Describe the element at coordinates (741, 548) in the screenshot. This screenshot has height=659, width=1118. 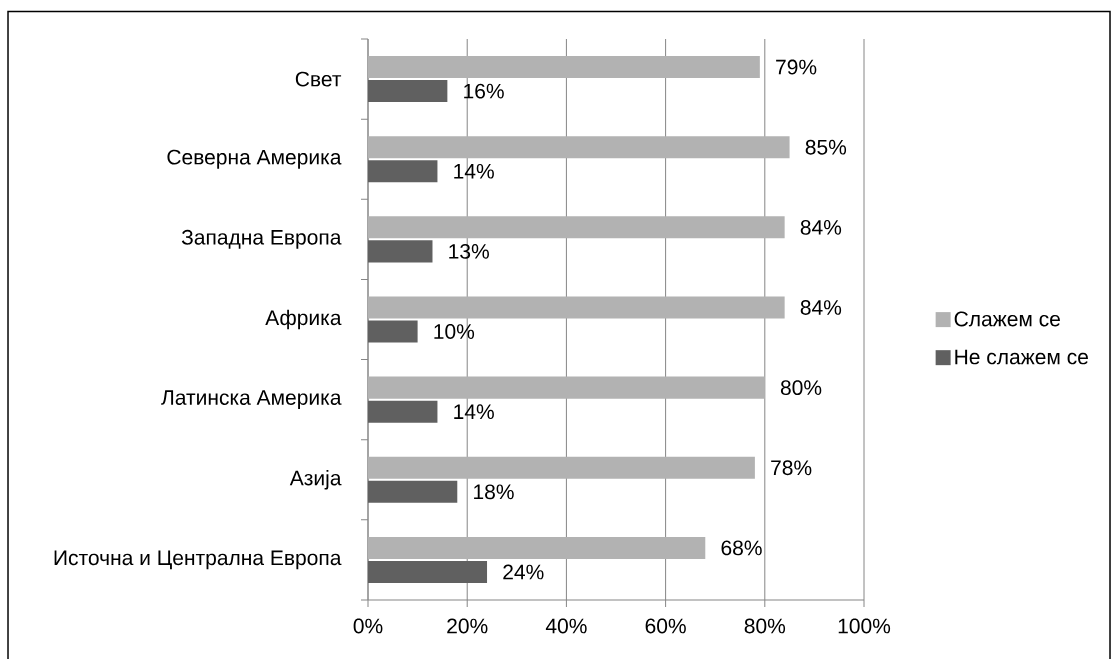
I see `data-label: 68%` at that location.